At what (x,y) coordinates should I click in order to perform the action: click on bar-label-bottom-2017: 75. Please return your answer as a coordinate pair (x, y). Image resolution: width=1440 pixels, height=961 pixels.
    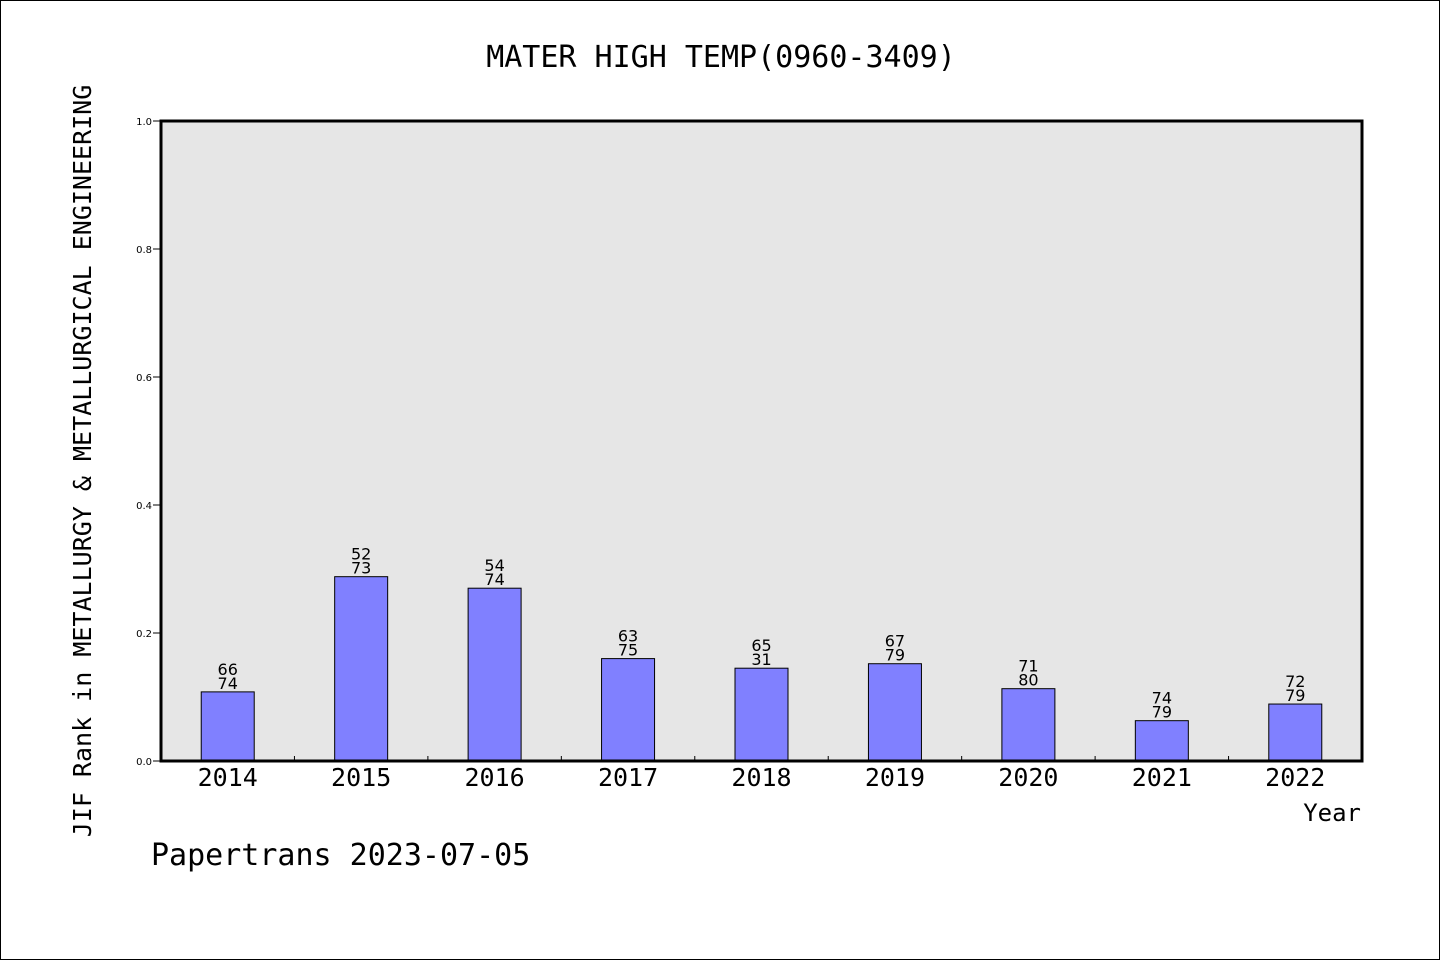
    Looking at the image, I should click on (628, 650).